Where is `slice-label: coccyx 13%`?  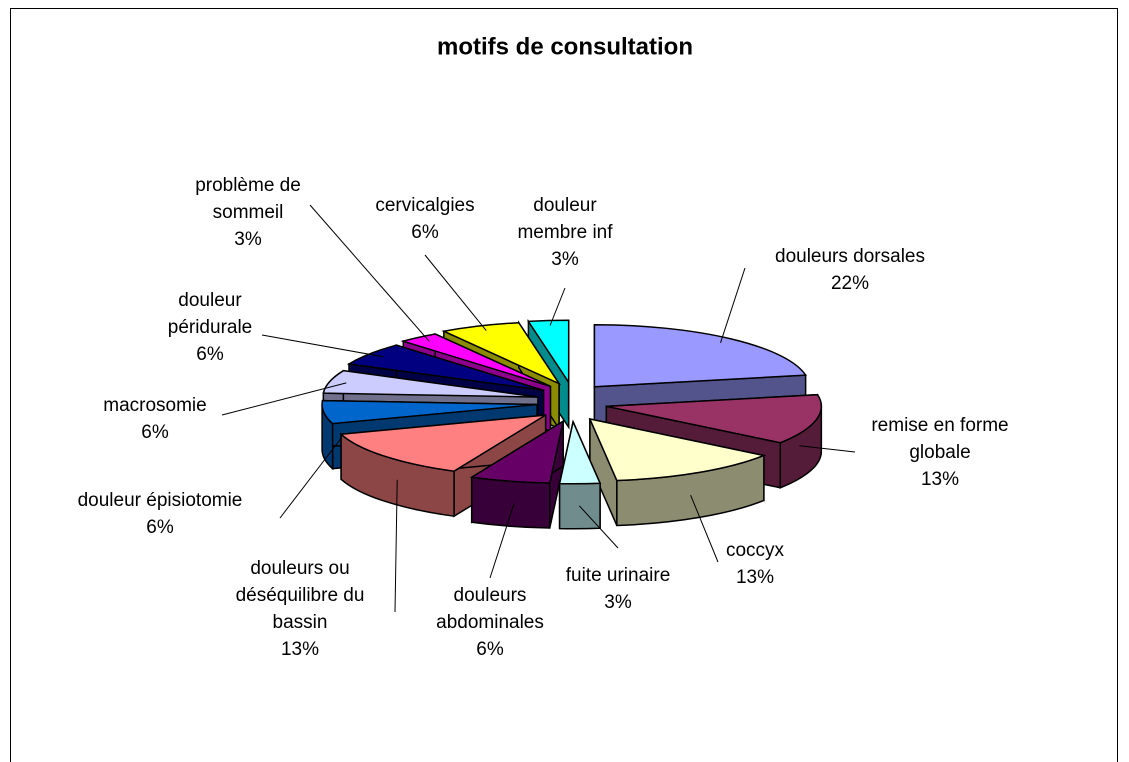 slice-label: coccyx 13% is located at coordinates (755, 564).